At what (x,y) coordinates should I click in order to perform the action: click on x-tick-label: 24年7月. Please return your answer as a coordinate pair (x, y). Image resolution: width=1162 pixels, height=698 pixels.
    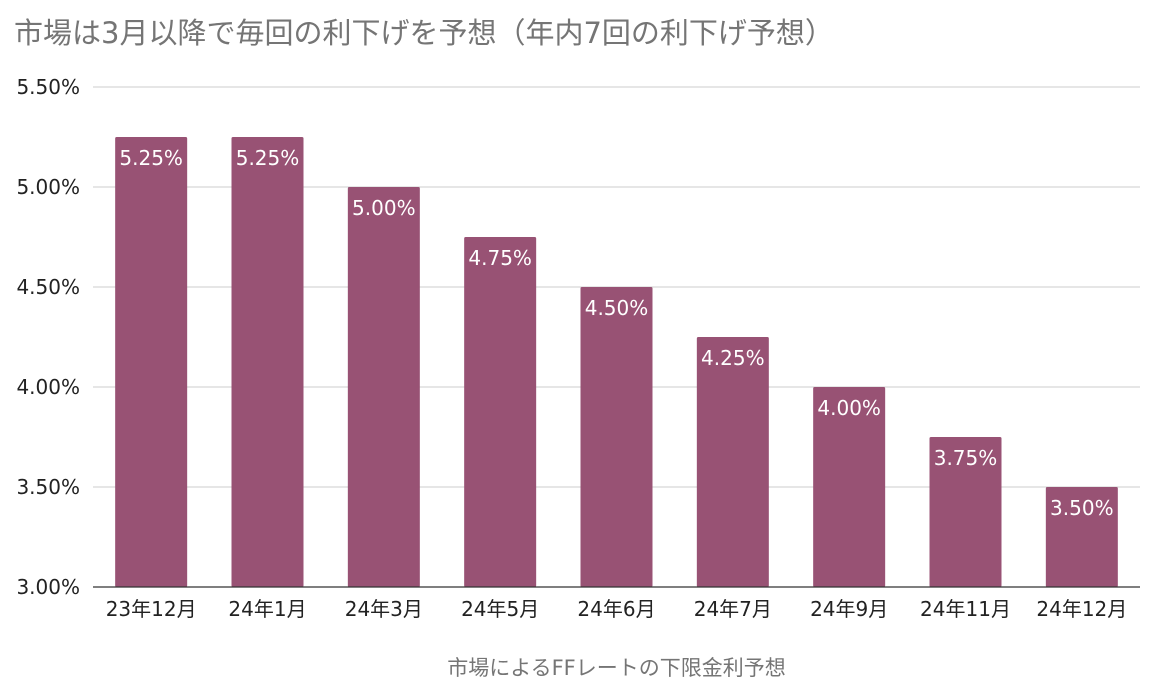
    Looking at the image, I should click on (733, 609).